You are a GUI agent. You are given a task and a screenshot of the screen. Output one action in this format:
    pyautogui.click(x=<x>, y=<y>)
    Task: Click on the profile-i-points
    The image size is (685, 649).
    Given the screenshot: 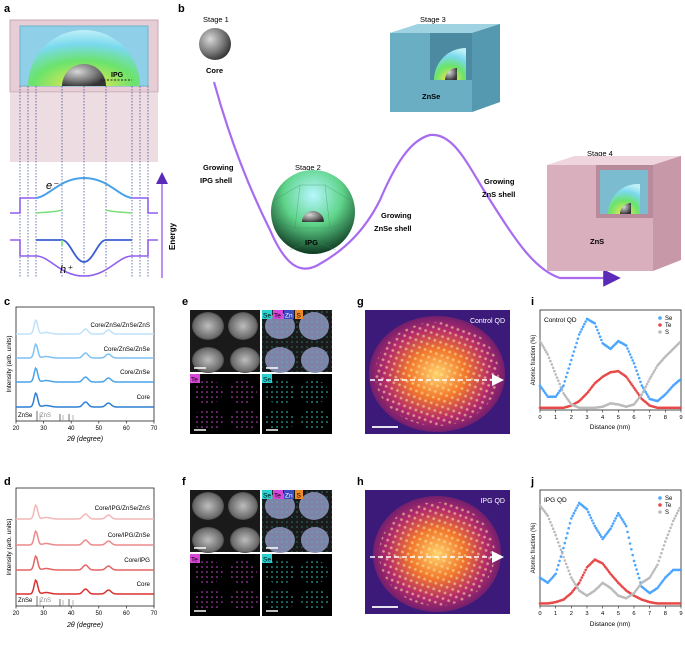 What is the action you would take?
    pyautogui.click(x=609, y=363)
    